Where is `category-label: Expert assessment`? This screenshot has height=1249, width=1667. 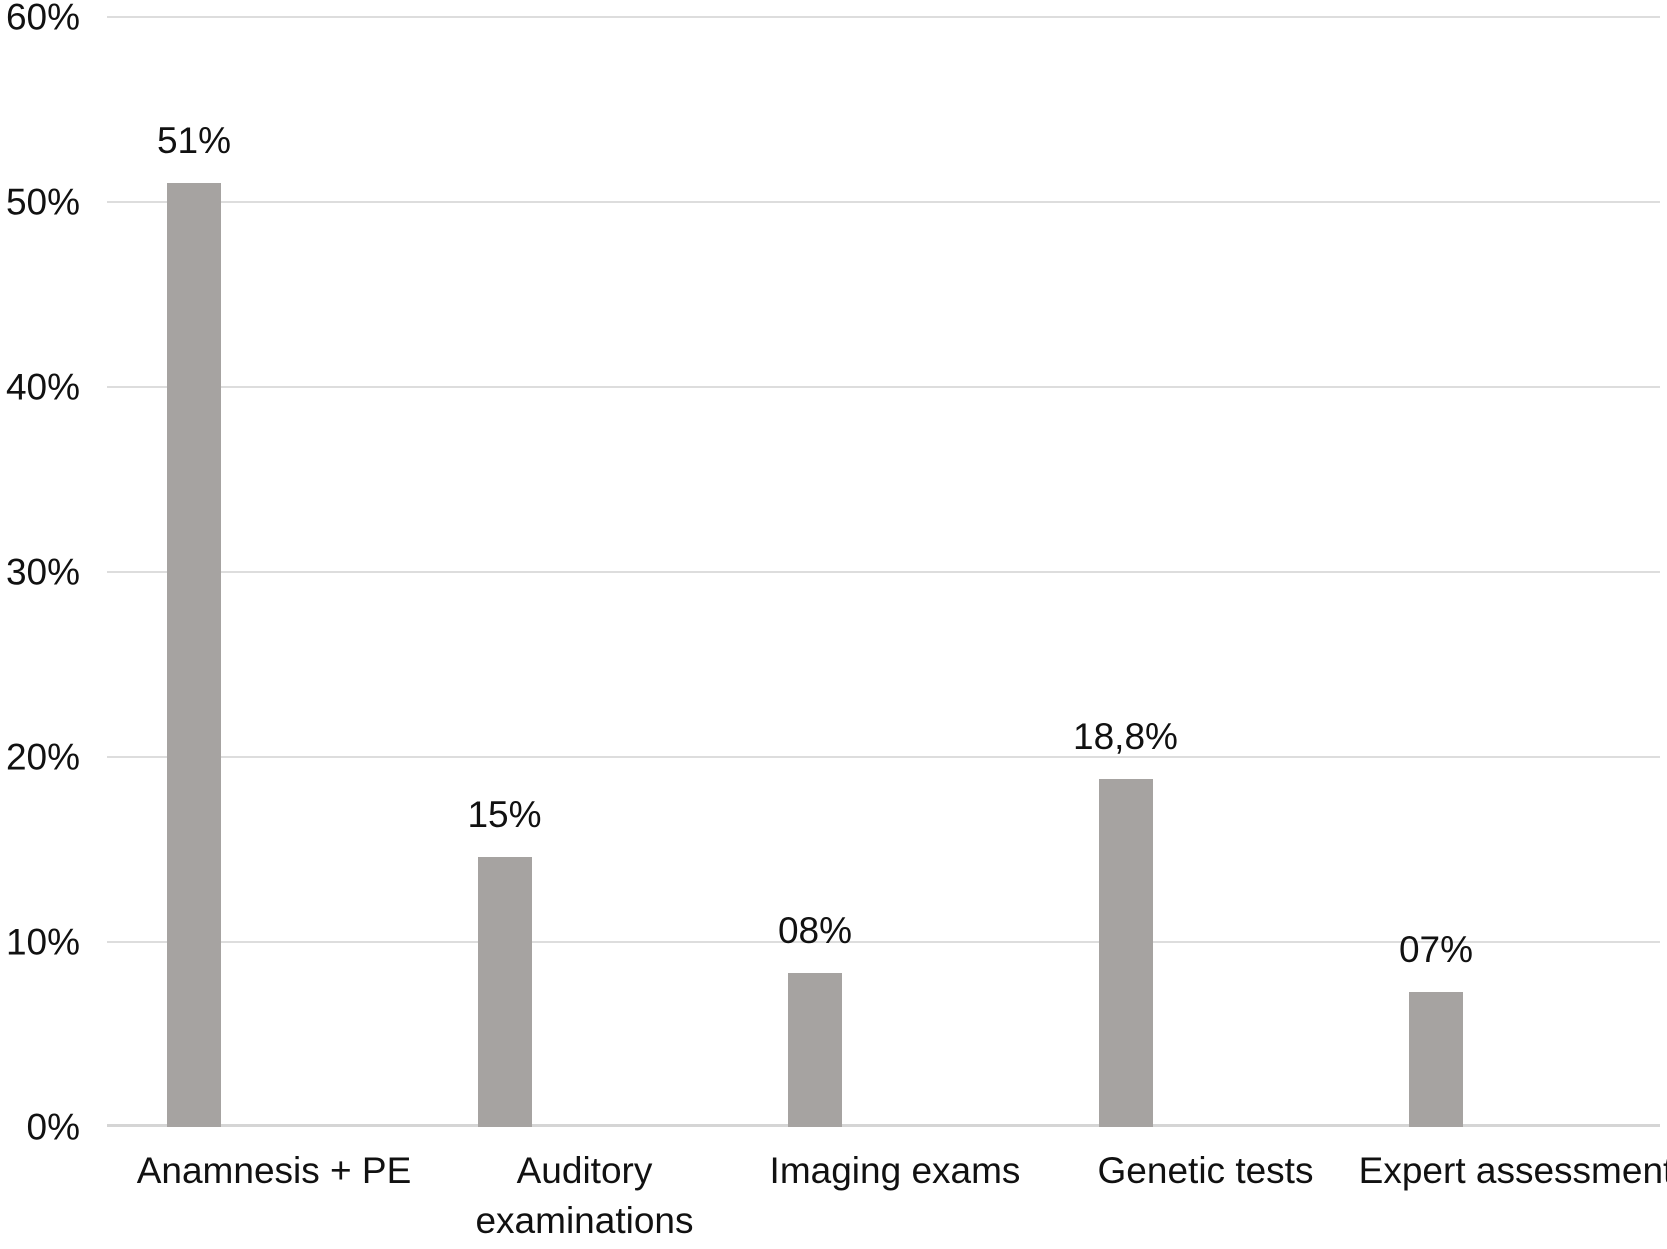 category-label: Expert assessment is located at coordinates (1512, 1170).